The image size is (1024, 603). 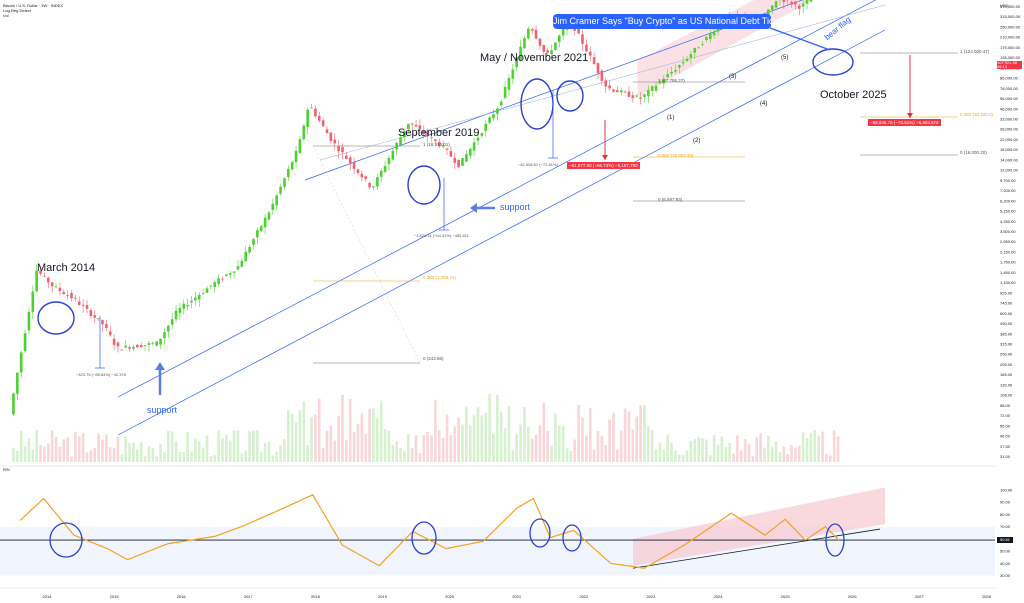 I want to click on fib-2017-0: 0 (243.86), so click(x=433, y=358).